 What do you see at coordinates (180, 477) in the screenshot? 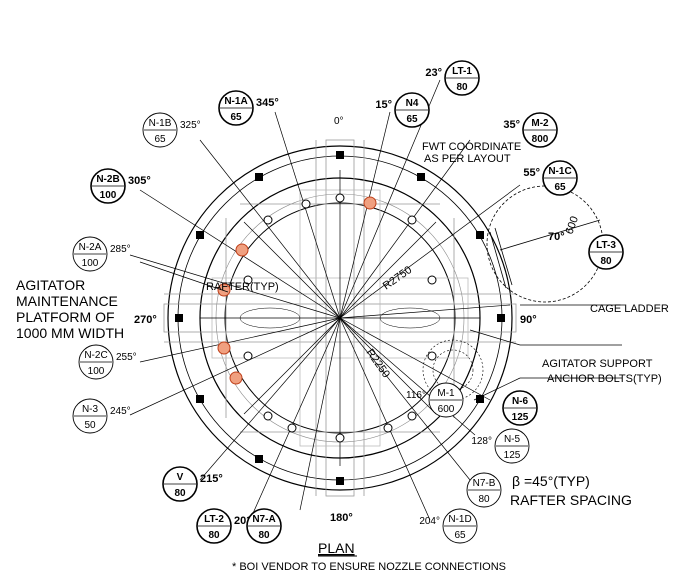
I see `nozzle-tag: V` at bounding box center [180, 477].